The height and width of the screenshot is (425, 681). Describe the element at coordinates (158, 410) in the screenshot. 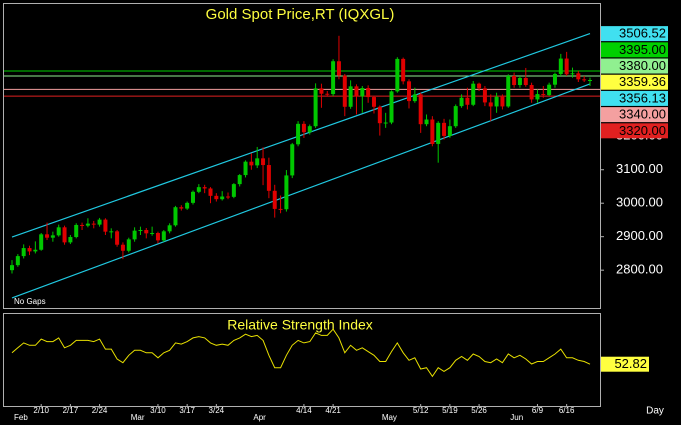

I see `x-tick-label: 3/10` at that location.